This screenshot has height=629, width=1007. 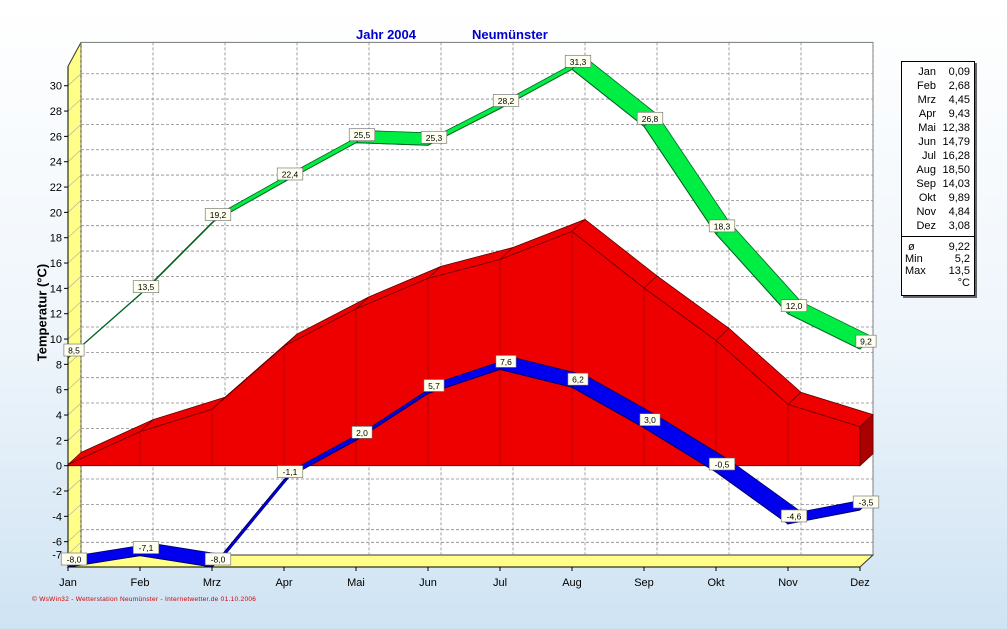 What do you see at coordinates (57, 517) in the screenshot?
I see `y-tick-label: -4` at bounding box center [57, 517].